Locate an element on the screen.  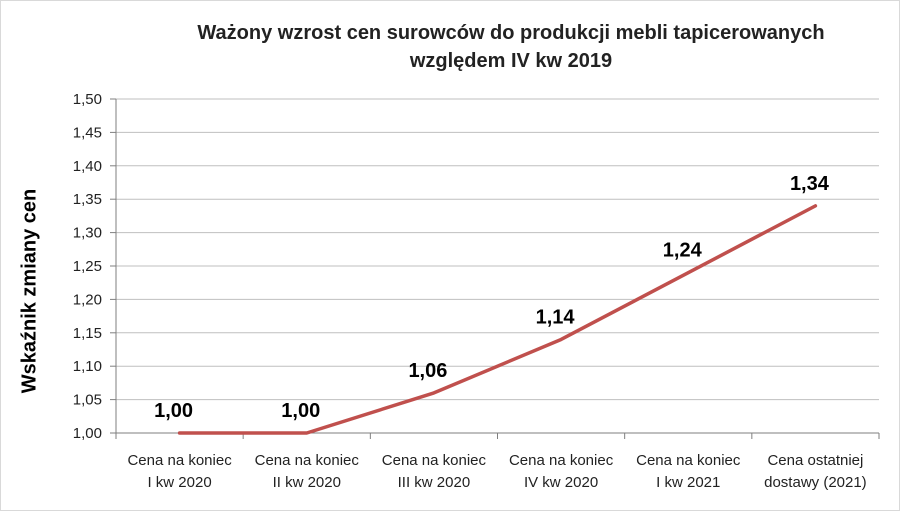
x-tick-label: Cena ostatniej dostawy (2021) is located at coordinates (815, 471).